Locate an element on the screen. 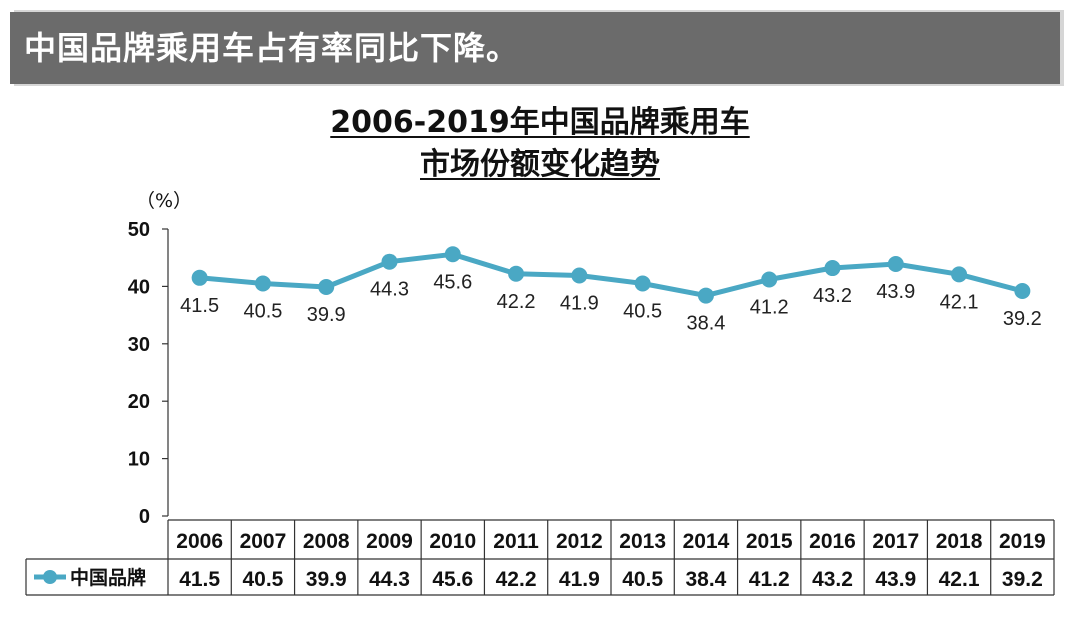  table-value-cell: 39.2 is located at coordinates (1022, 579).